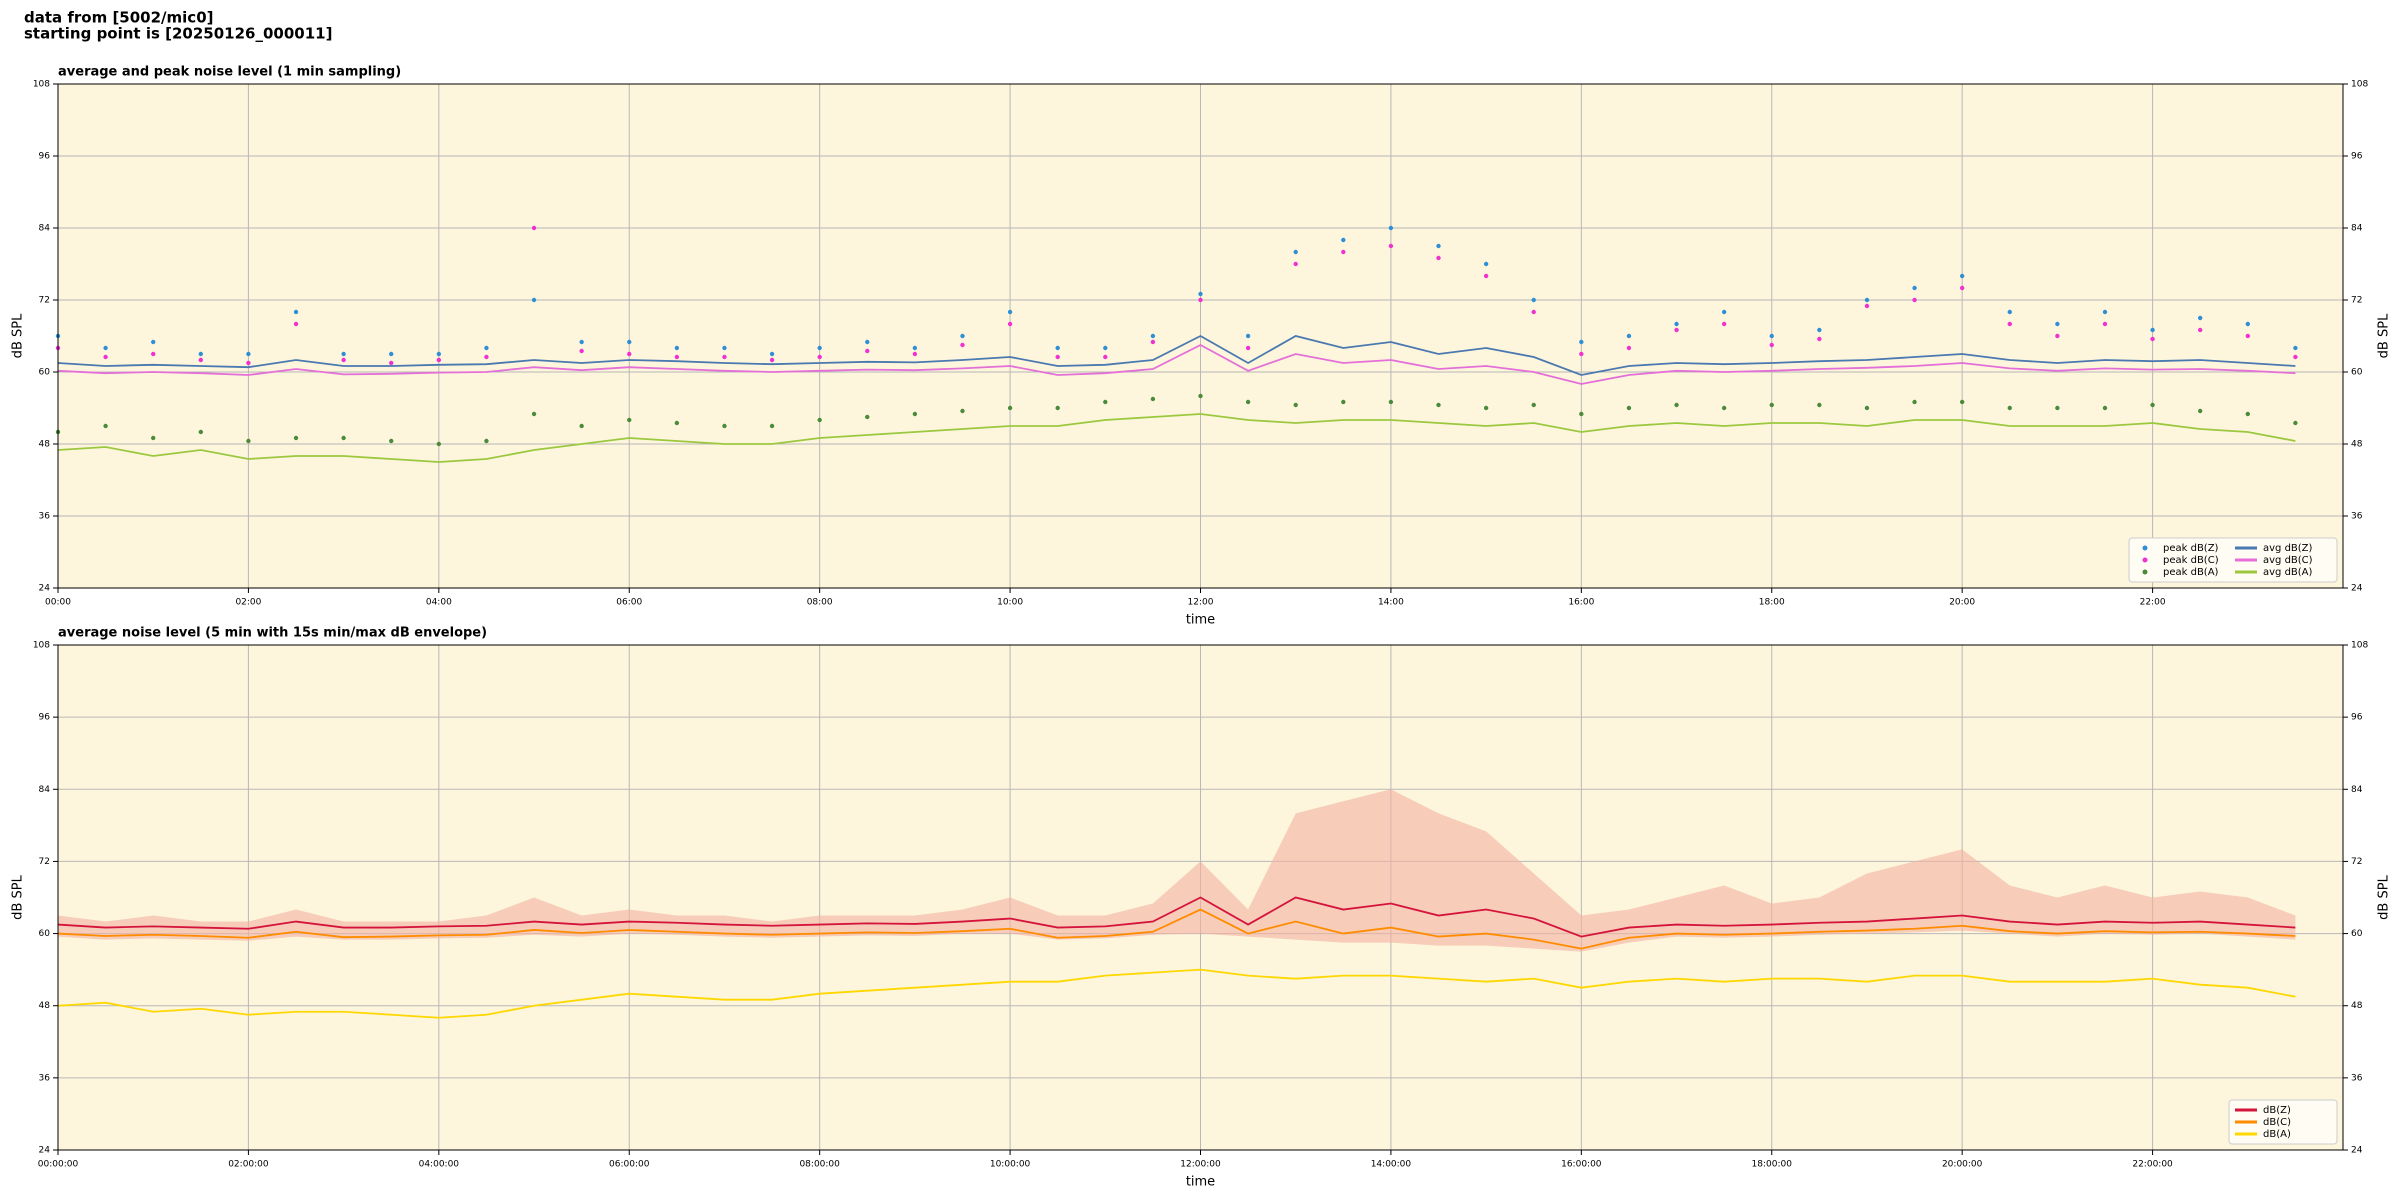  Describe the element at coordinates (45, 517) in the screenshot. I see `y-tick-label: 36` at that location.